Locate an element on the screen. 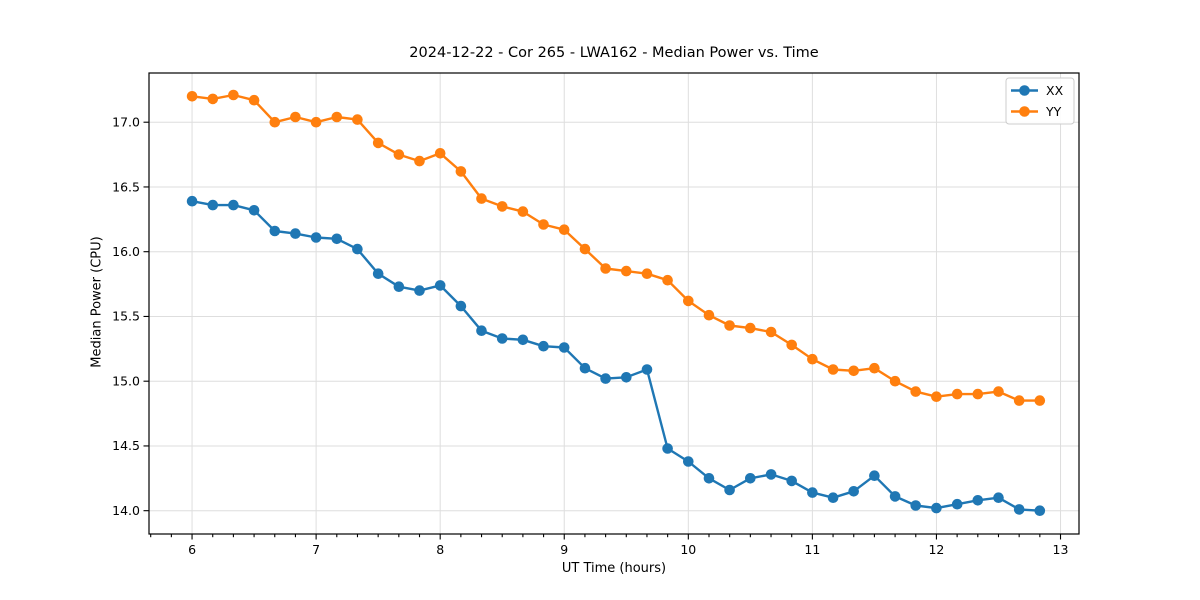 This screenshot has width=1200, height=600. x-tick-label: 8 is located at coordinates (440, 549).